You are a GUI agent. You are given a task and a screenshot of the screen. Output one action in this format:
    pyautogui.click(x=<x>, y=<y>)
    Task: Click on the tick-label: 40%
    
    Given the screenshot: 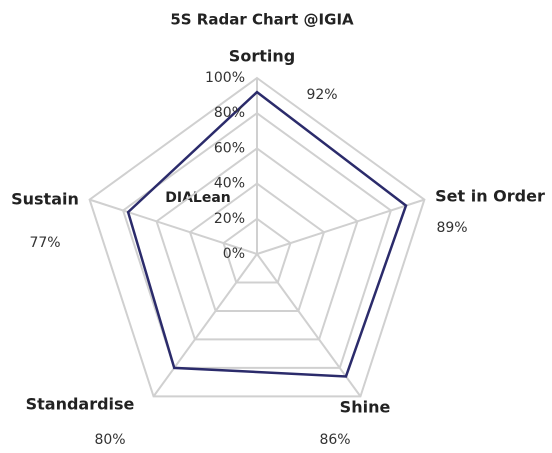 What is the action you would take?
    pyautogui.click(x=229, y=184)
    